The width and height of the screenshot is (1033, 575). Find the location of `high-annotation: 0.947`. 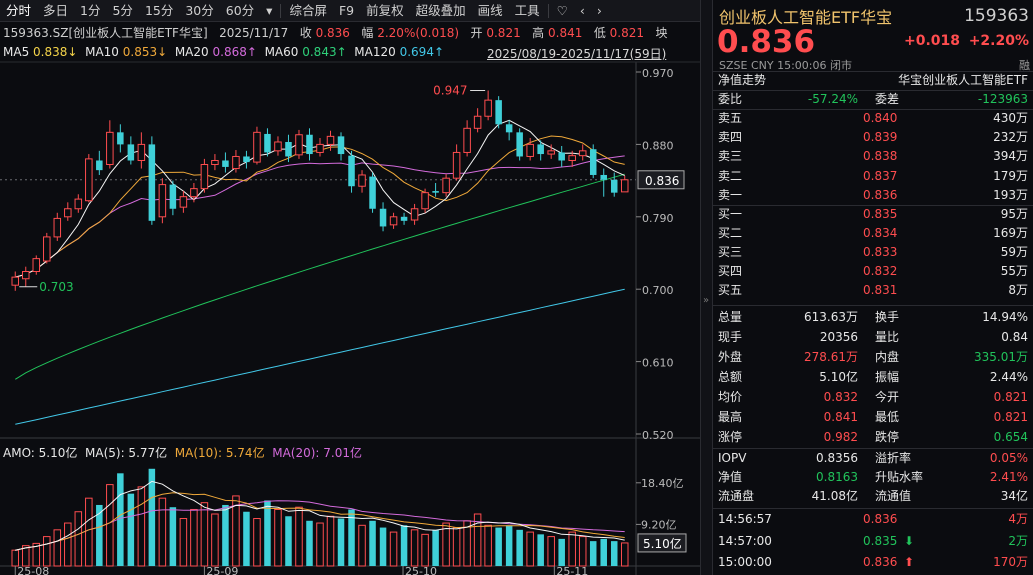

high-annotation: 0.947 is located at coordinates (450, 91).